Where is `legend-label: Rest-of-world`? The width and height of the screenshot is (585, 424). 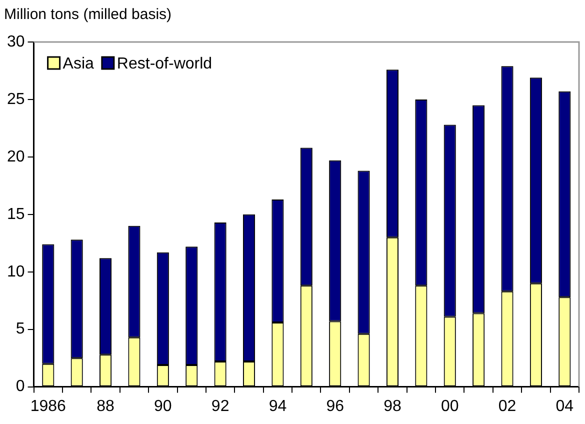 legend-label: Rest-of-world is located at coordinates (164, 63).